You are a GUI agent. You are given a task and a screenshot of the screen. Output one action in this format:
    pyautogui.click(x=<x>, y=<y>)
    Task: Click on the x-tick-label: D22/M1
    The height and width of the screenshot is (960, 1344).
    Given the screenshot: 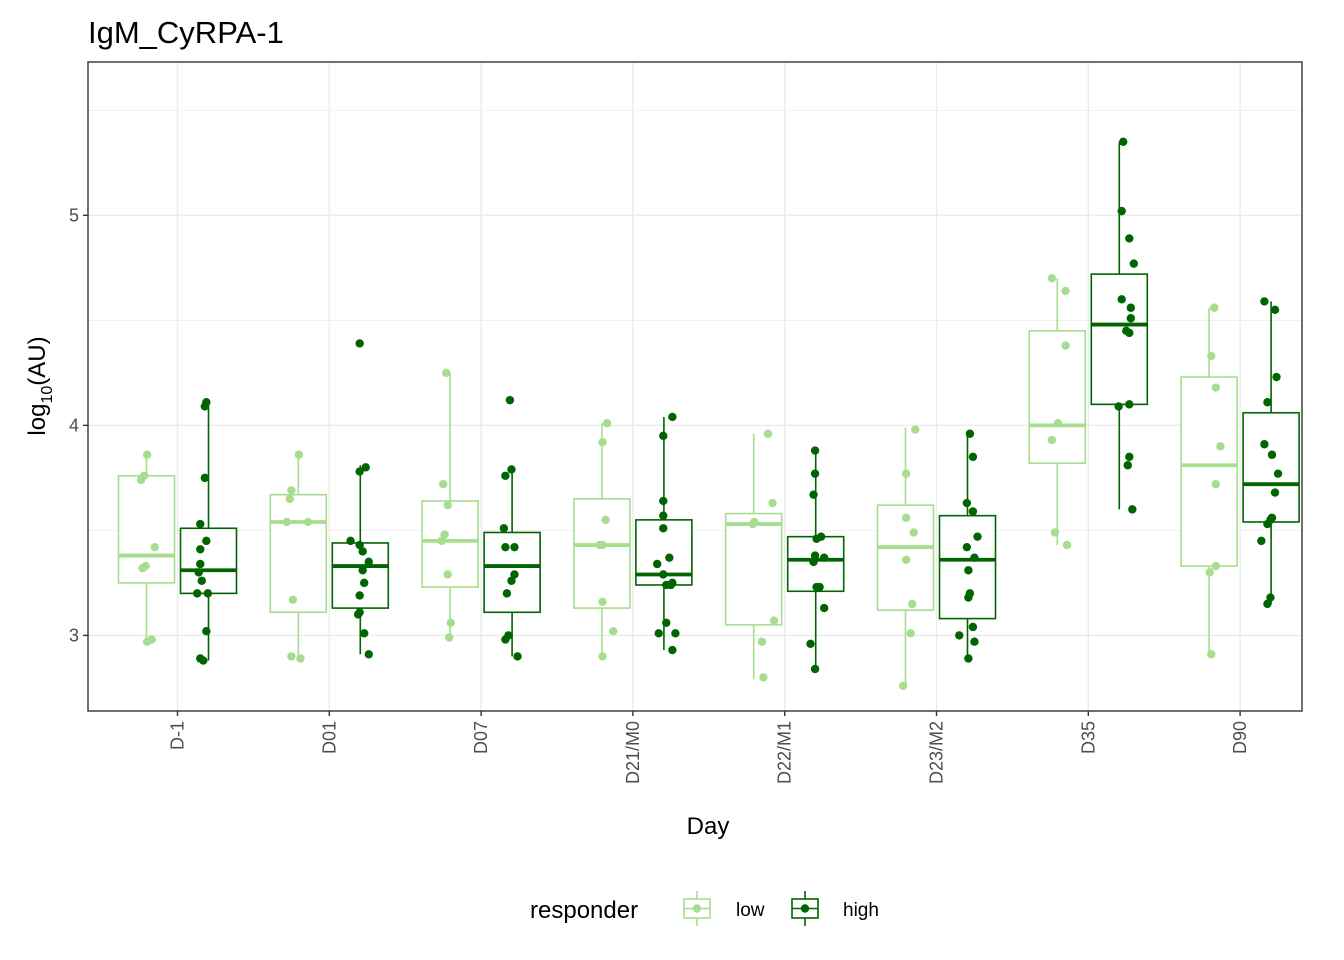 What is the action you would take?
    pyautogui.click(x=785, y=752)
    